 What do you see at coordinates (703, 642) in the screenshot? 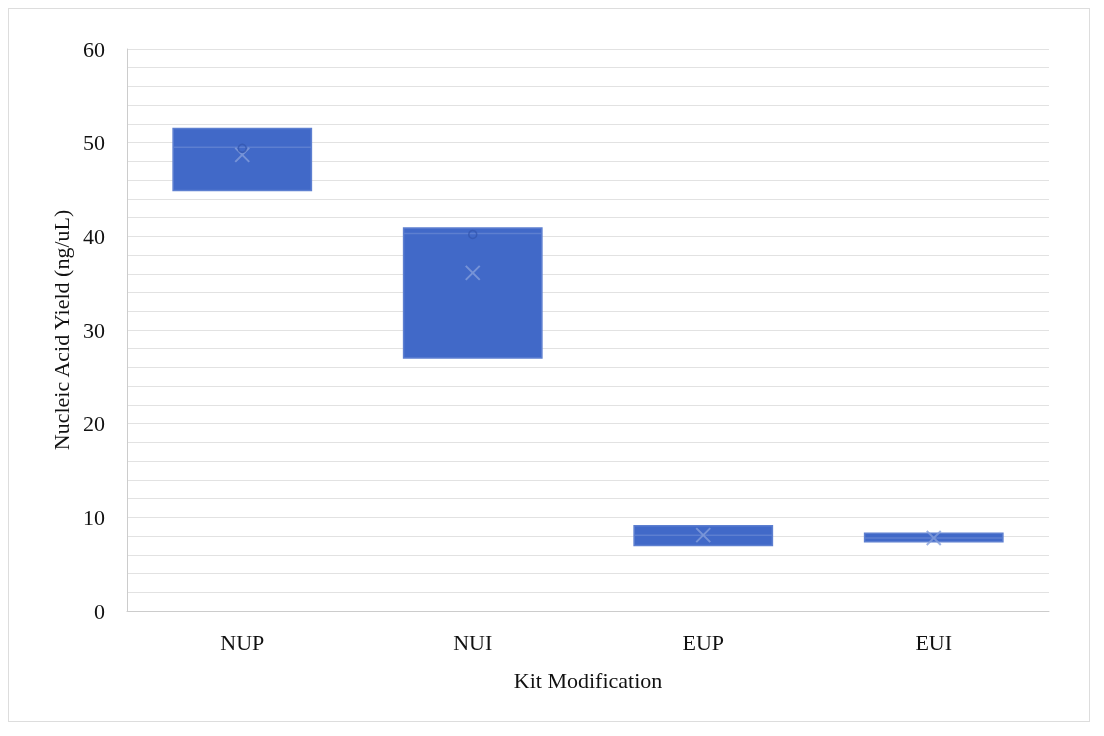
I see `x-tick-label: EUP` at bounding box center [703, 642].